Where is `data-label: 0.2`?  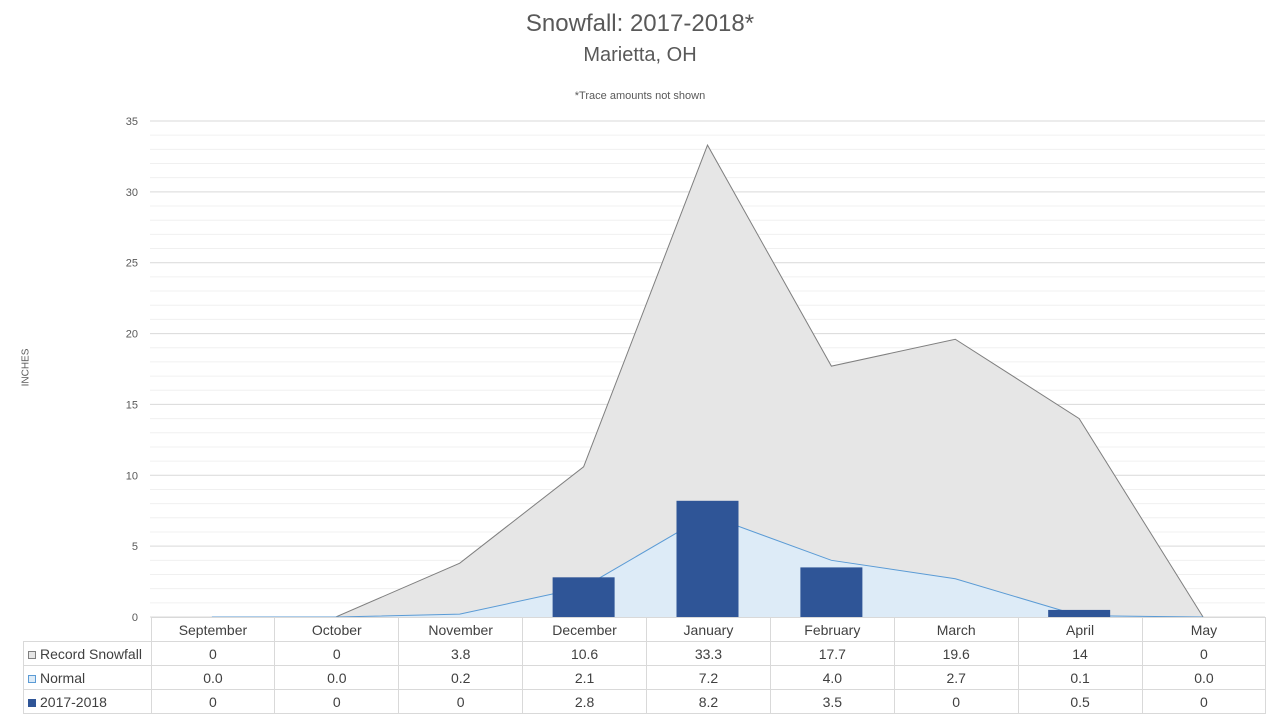
data-label: 0.2 is located at coordinates (461, 677).